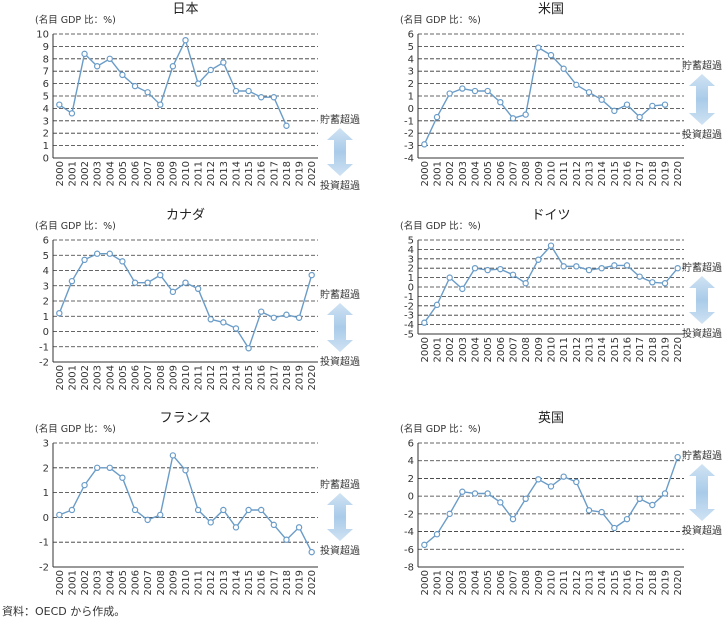 The image size is (725, 621). What do you see at coordinates (409, 159) in the screenshot?
I see `y-tick-label: -4` at bounding box center [409, 159].